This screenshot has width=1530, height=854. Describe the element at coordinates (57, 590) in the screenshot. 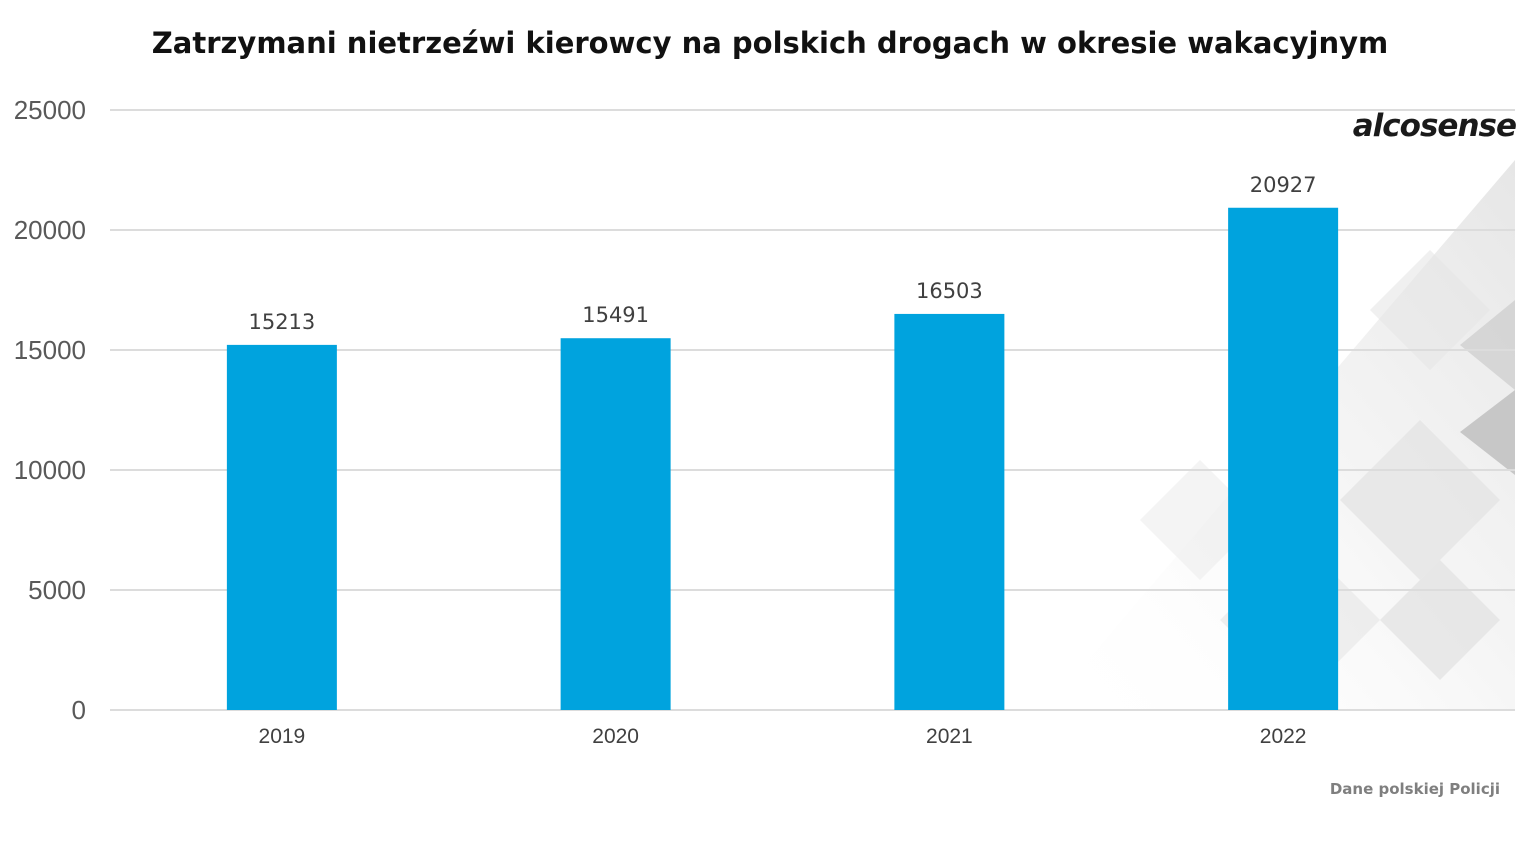

I see `y-tick-label: 5000` at that location.